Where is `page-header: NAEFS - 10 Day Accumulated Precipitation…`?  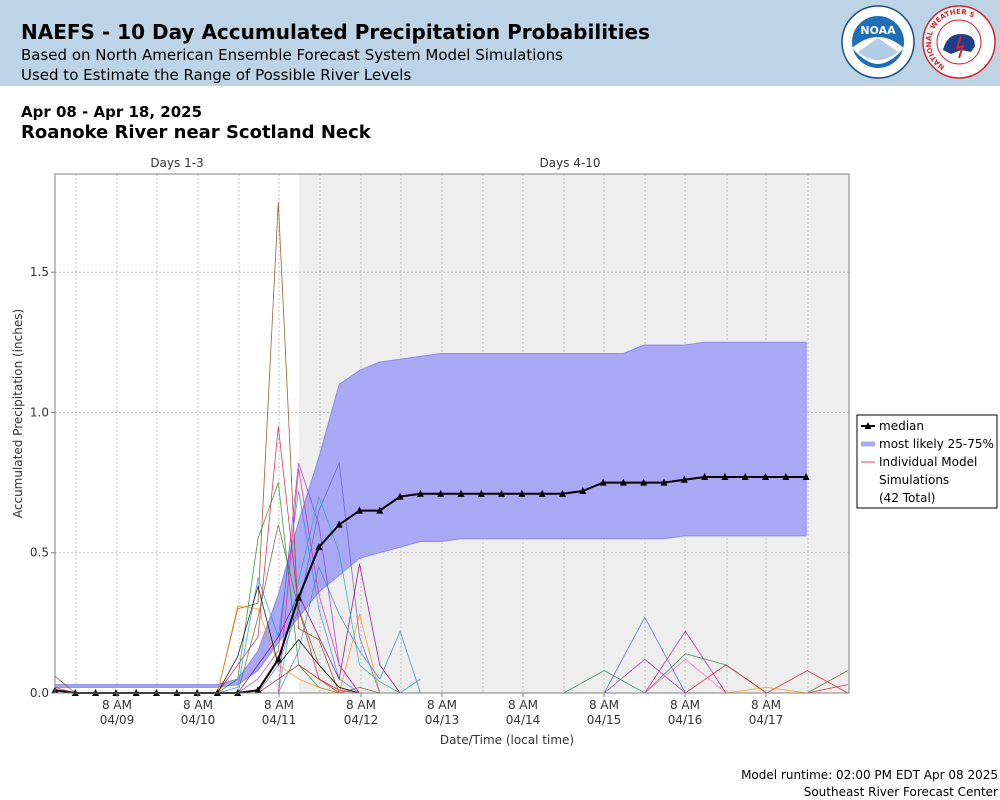 page-header: NAEFS - 10 Day Accumulated Precipitation… is located at coordinates (500, 43).